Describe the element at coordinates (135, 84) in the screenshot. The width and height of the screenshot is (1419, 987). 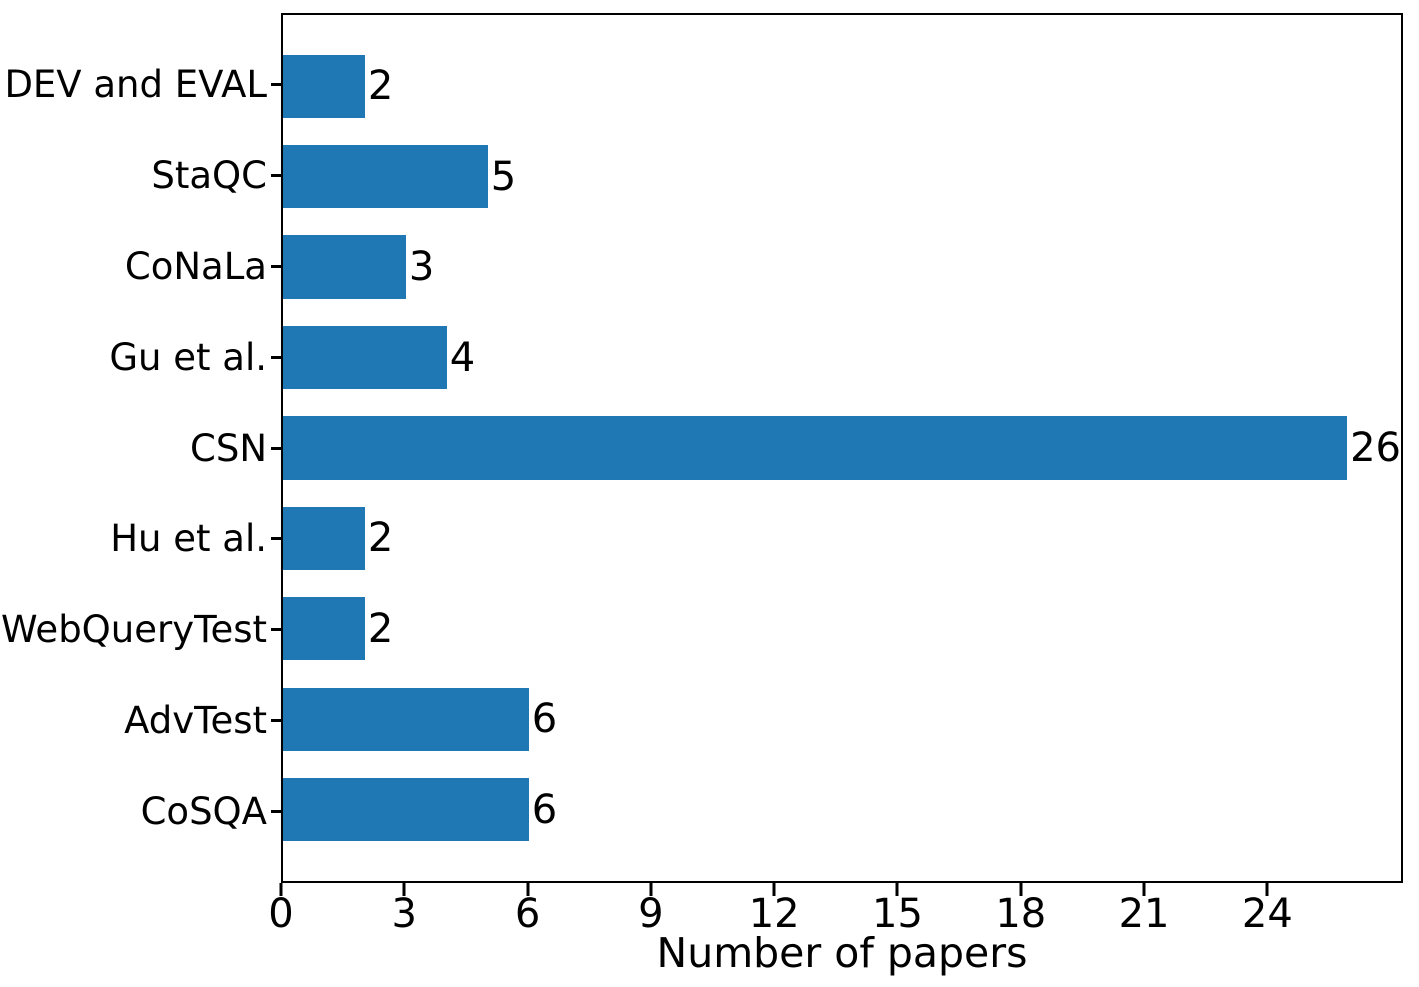
I see `y-tick-label: DEV and EVAL` at that location.